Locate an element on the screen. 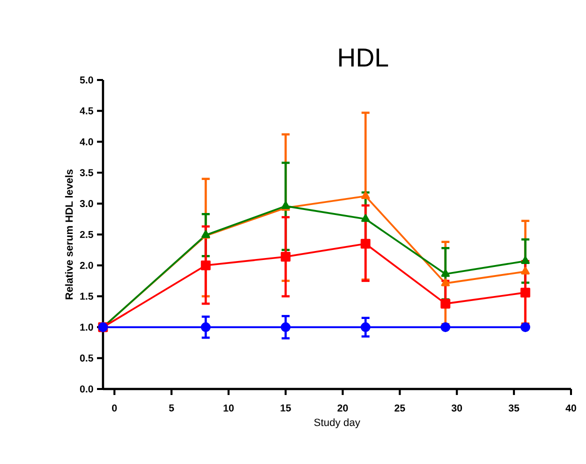 The height and width of the screenshot is (464, 586). y-tick-label: 1.5 is located at coordinates (87, 296).